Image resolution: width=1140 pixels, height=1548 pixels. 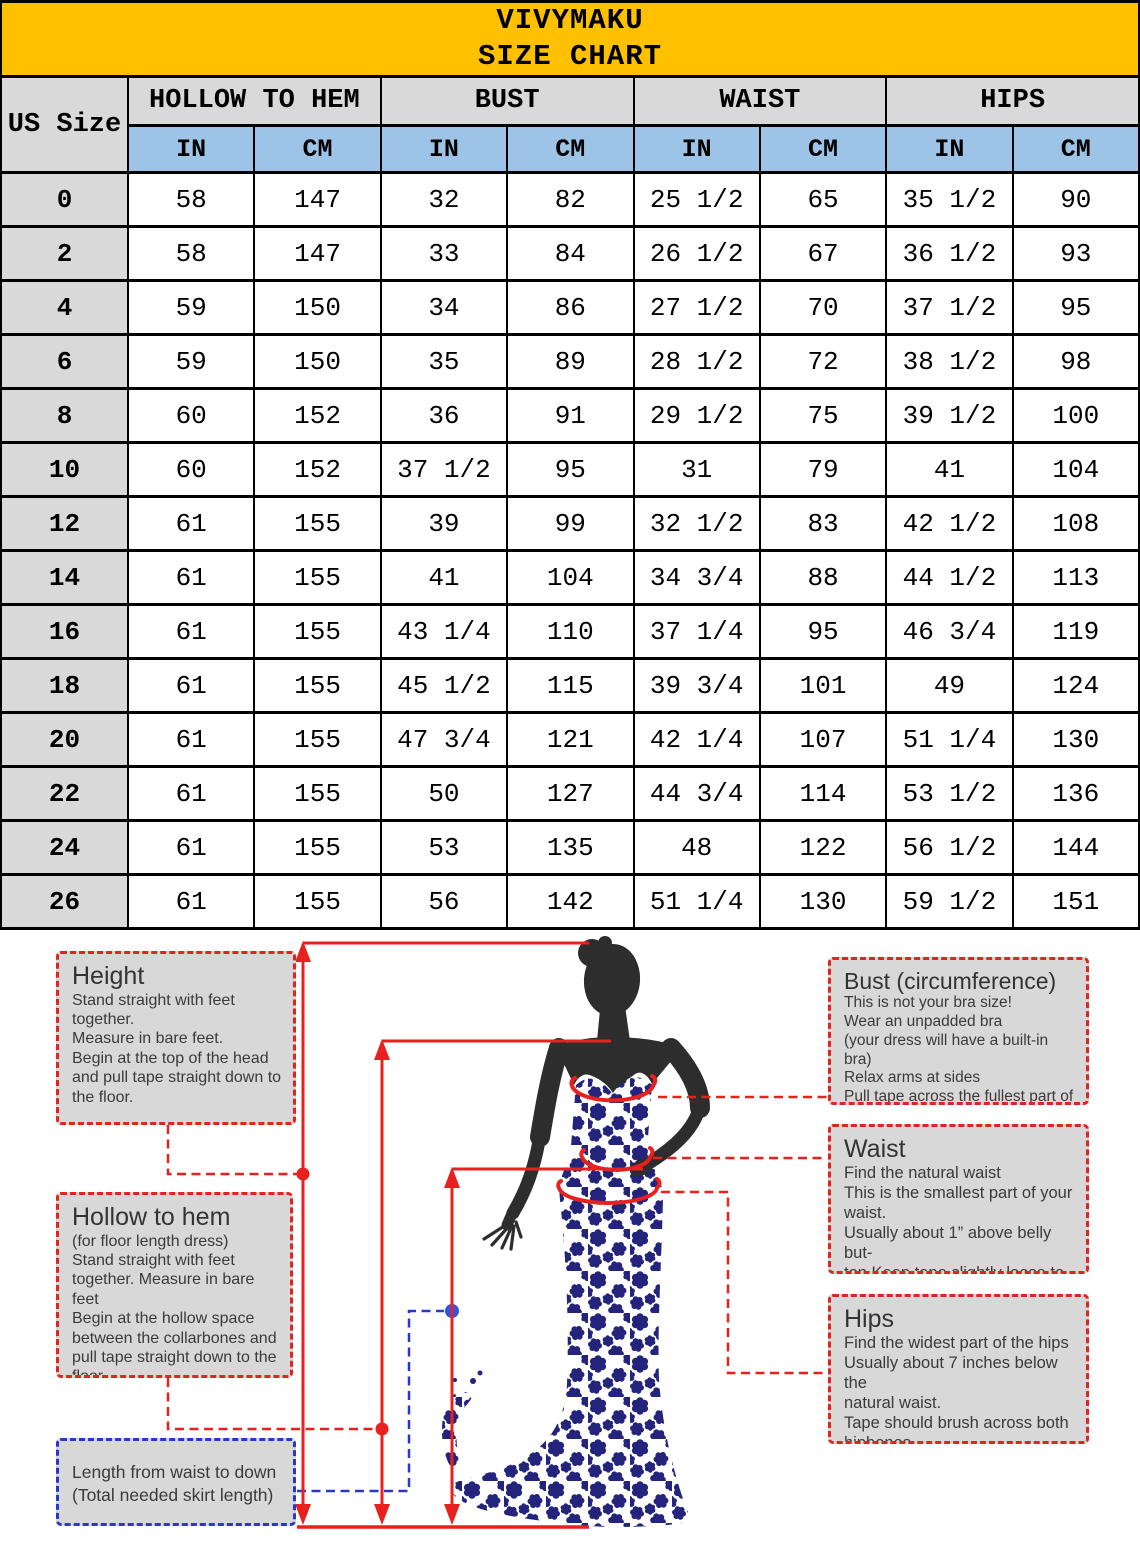 What do you see at coordinates (191, 469) in the screenshot?
I see `measurement-value: 60` at bounding box center [191, 469].